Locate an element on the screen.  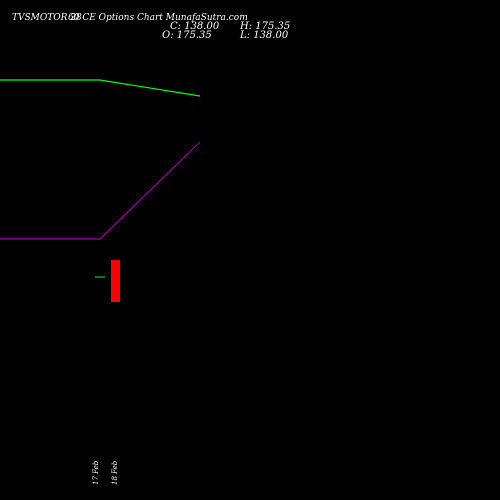
purple-line-series is located at coordinates (100, 190).